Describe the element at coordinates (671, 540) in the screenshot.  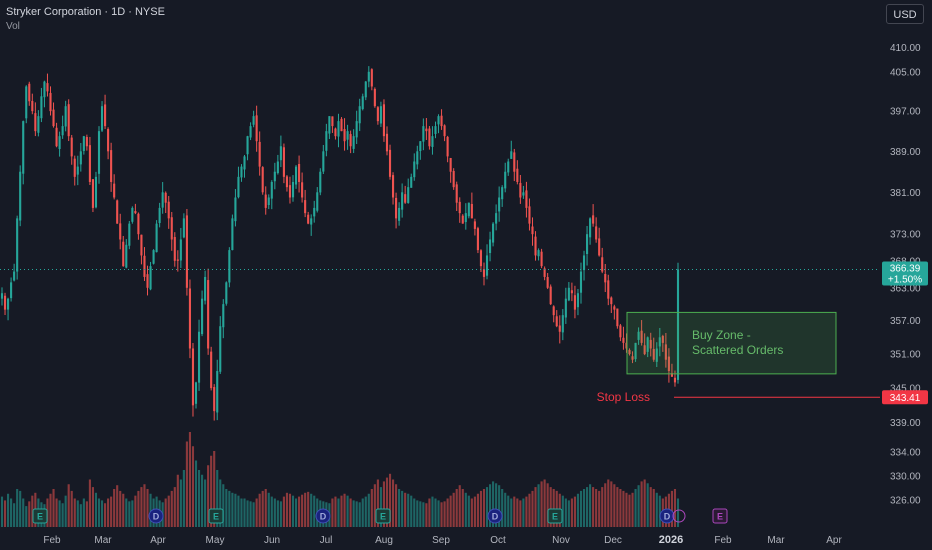
I see `x-tick-label: 2026` at that location.